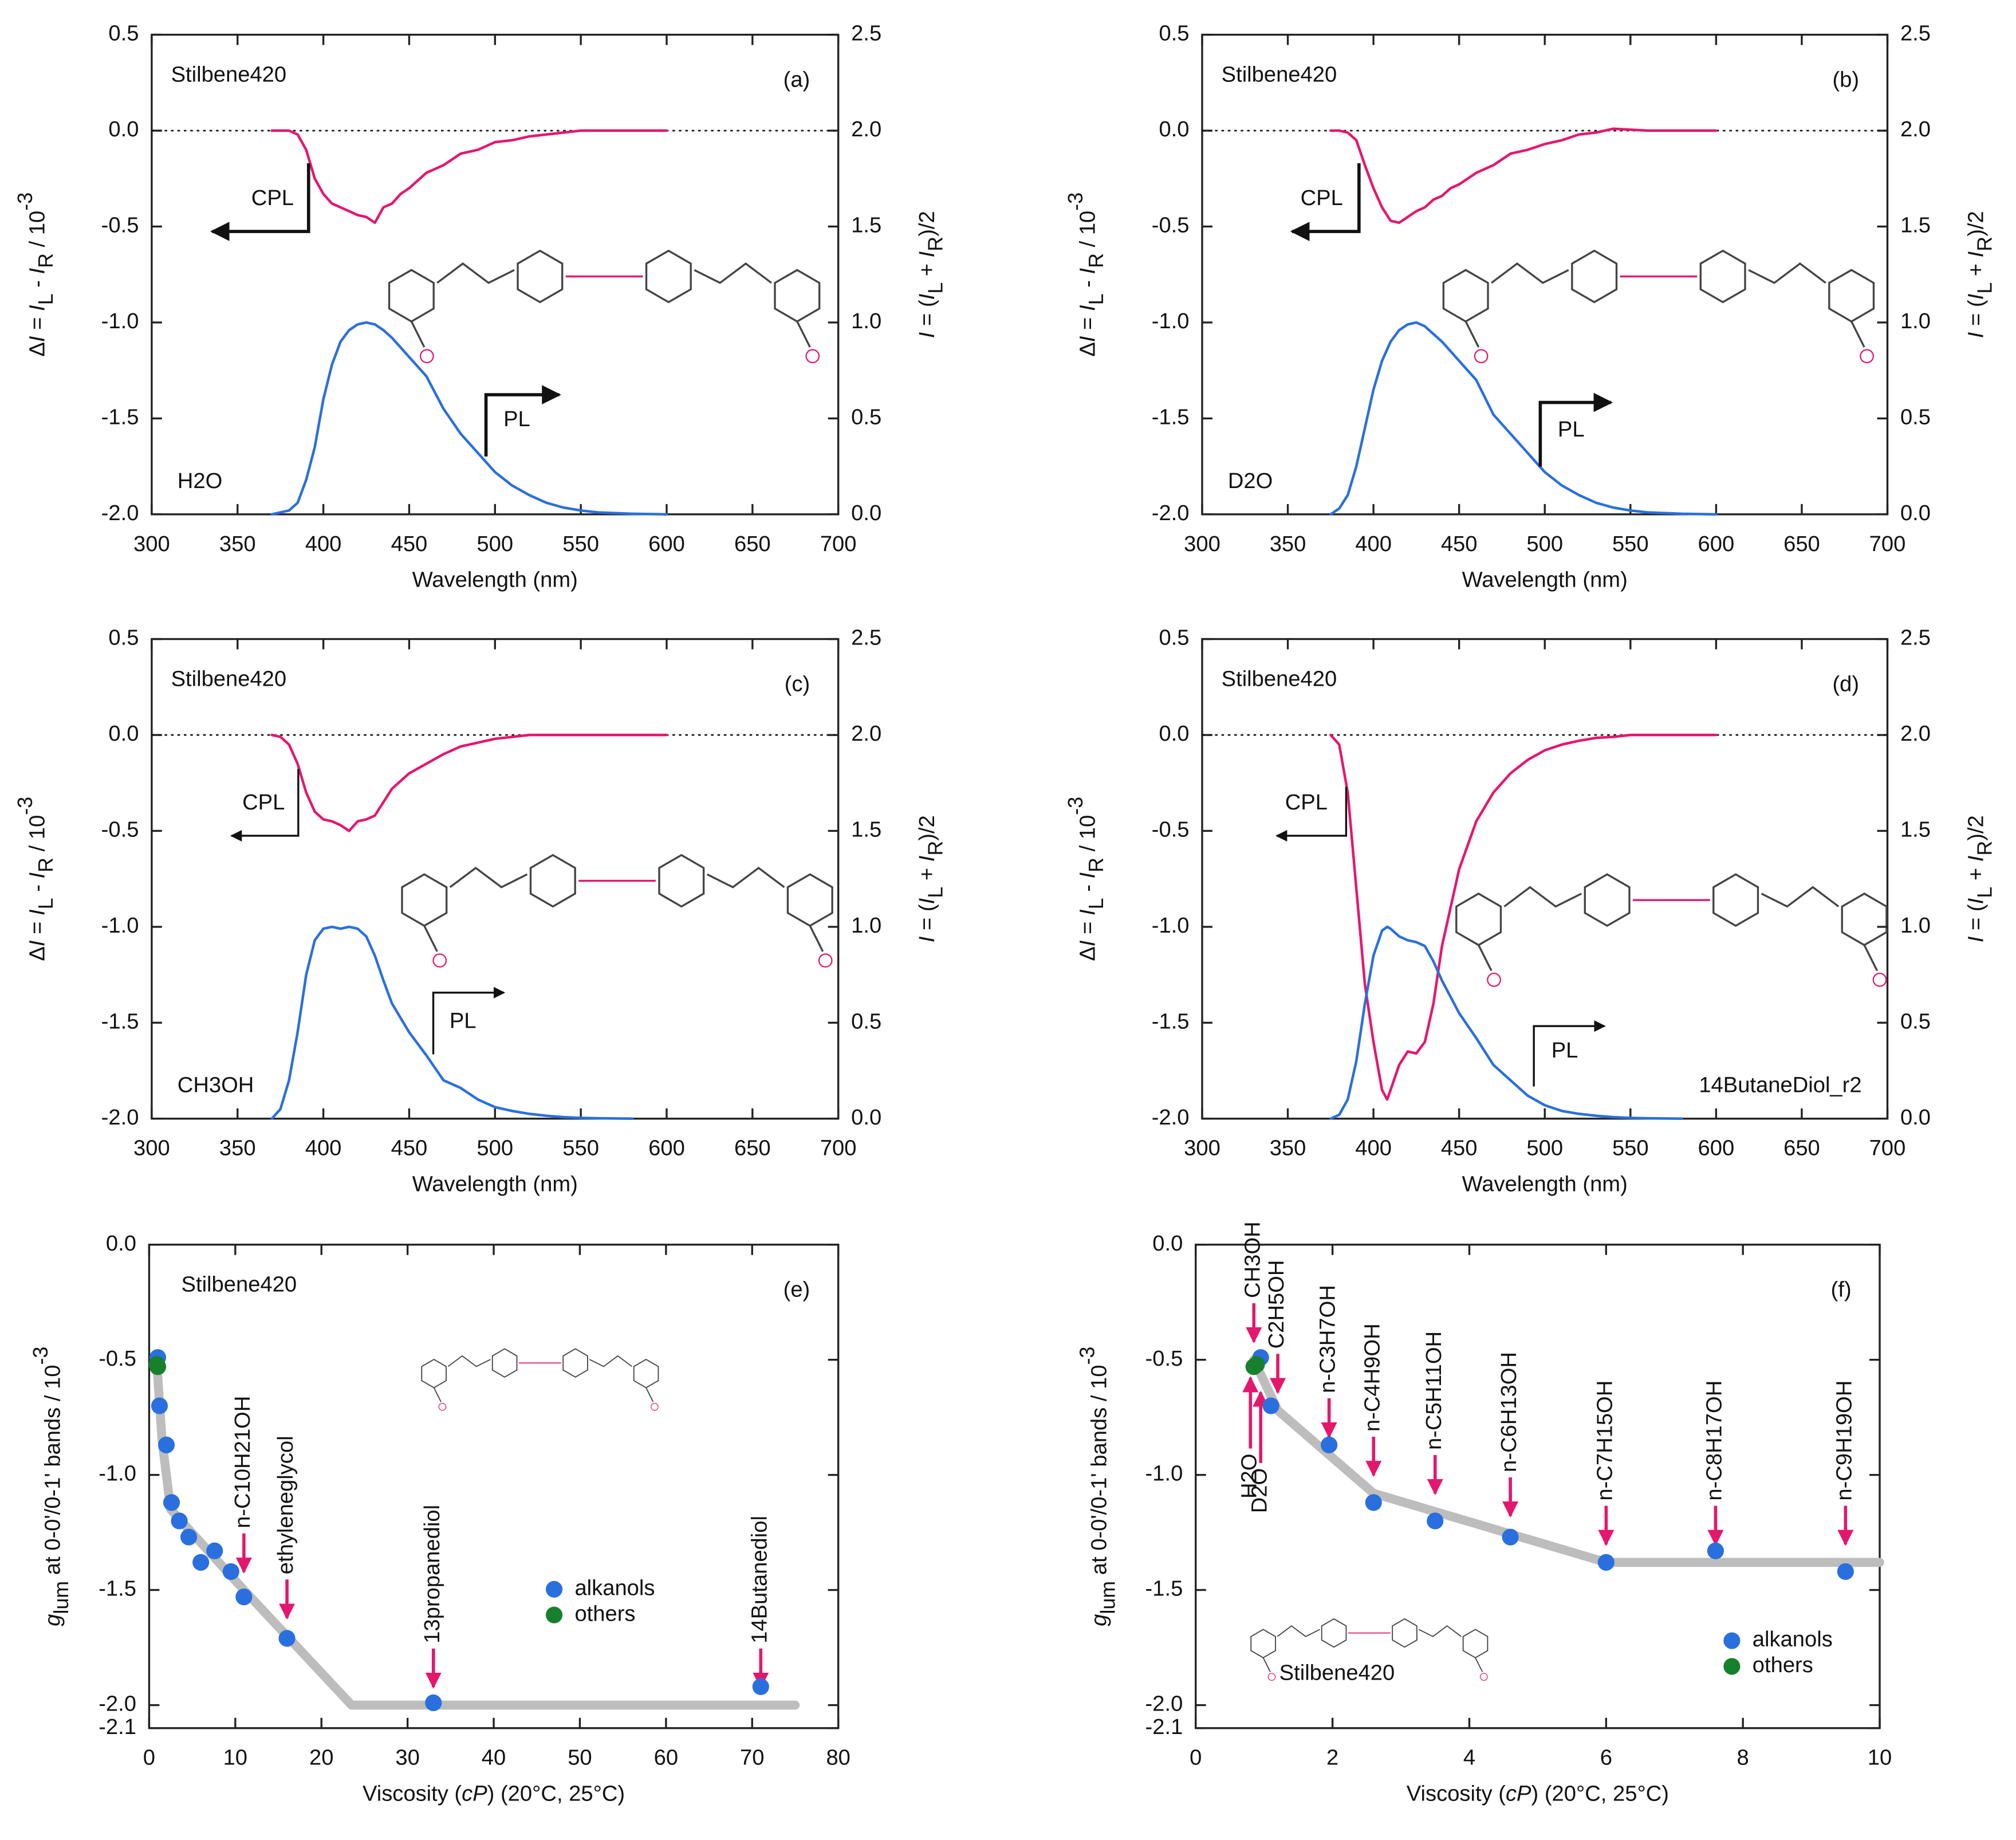 The image size is (2016, 1840). I want to click on y-tick-label: -0.5, so click(1171, 225).